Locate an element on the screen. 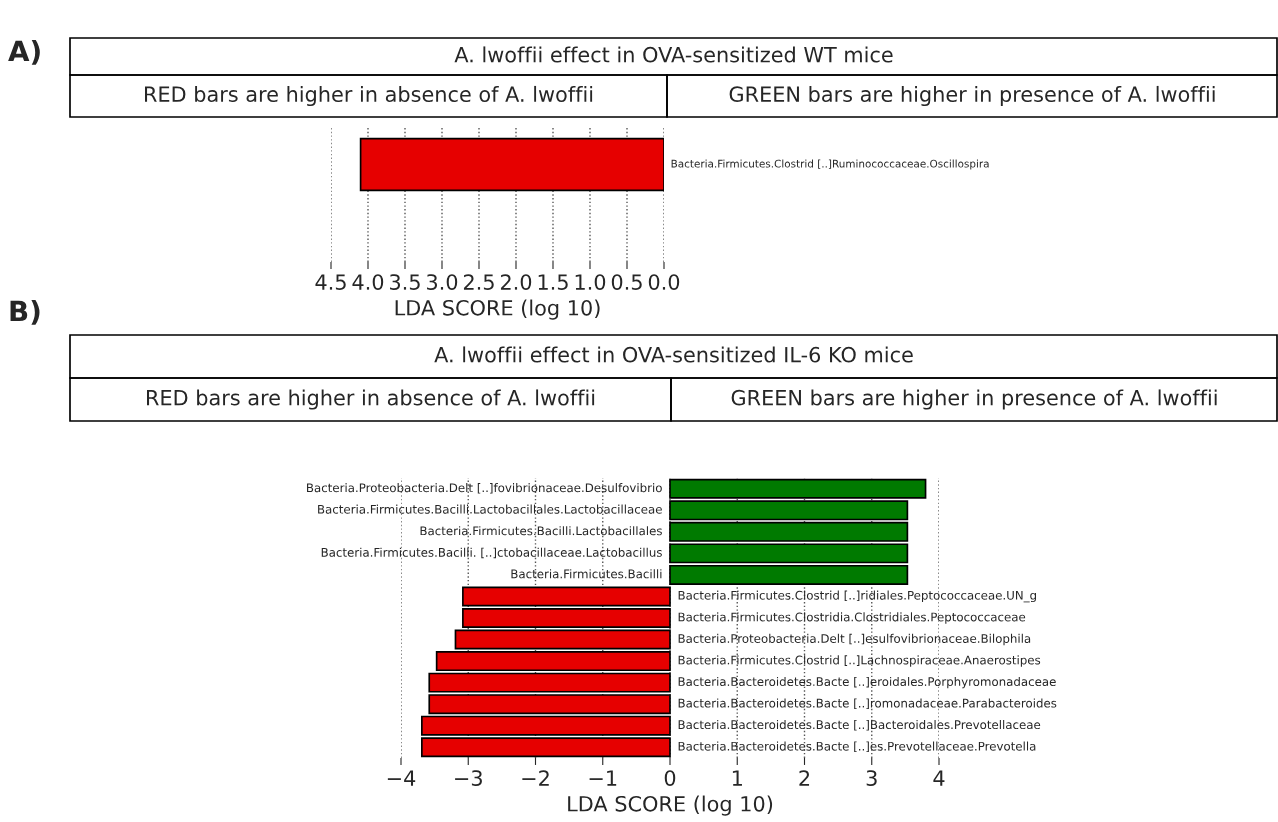 This screenshot has width=1278, height=822. x-tick-label: −3 is located at coordinates (468, 778).